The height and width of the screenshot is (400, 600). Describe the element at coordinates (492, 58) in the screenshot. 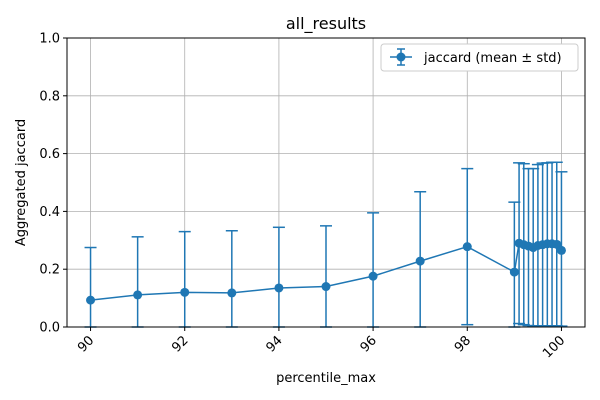

I see `legend-label: jaccard (mean ± std)` at that location.